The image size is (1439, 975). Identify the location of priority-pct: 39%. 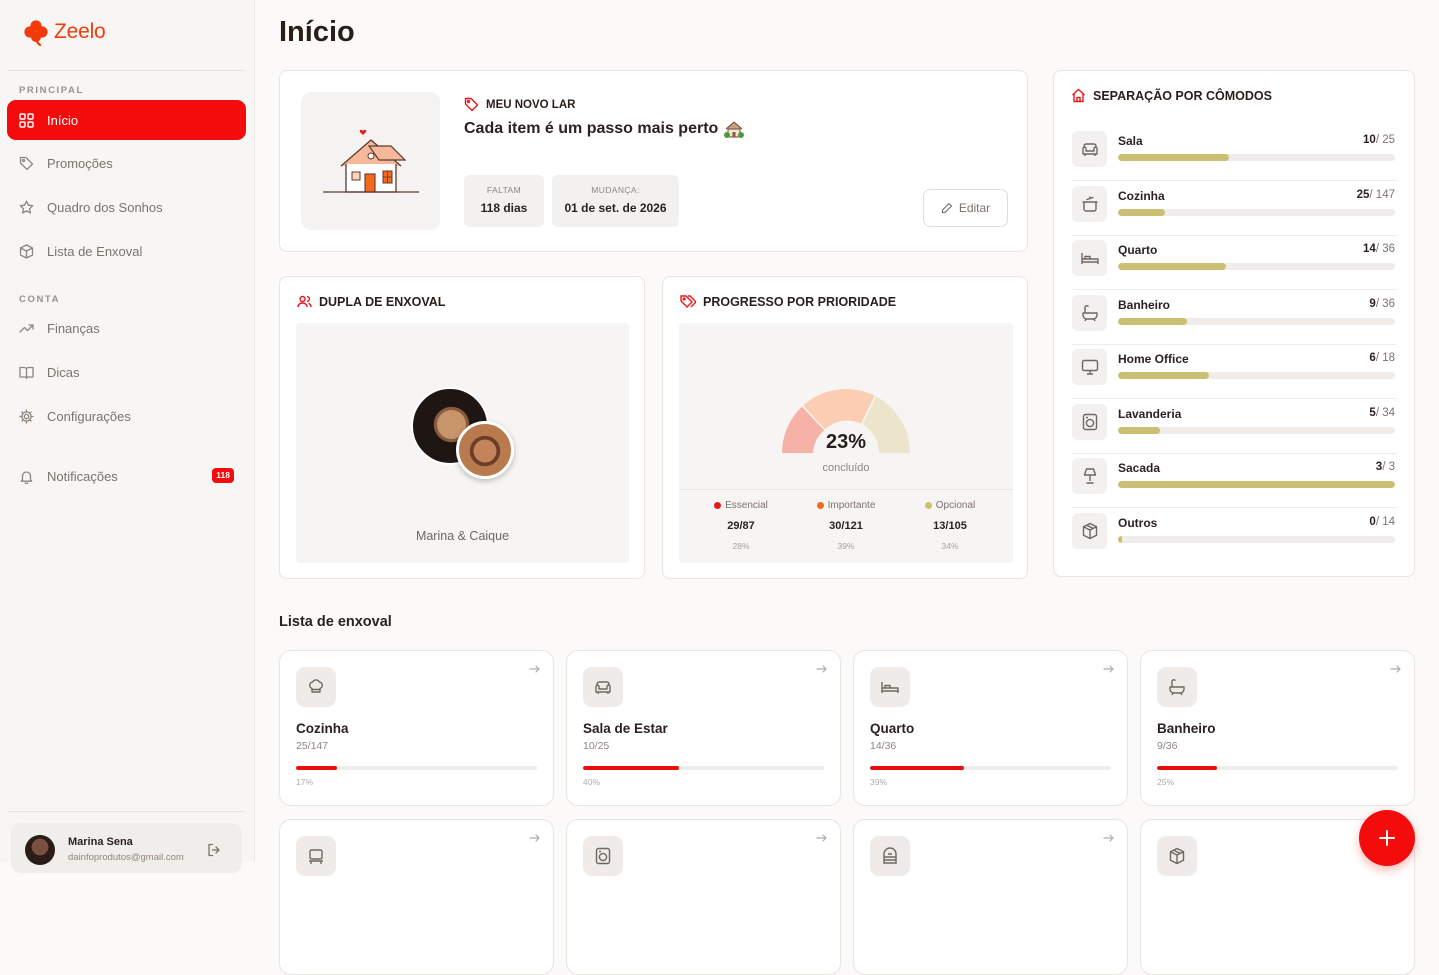
(846, 546).